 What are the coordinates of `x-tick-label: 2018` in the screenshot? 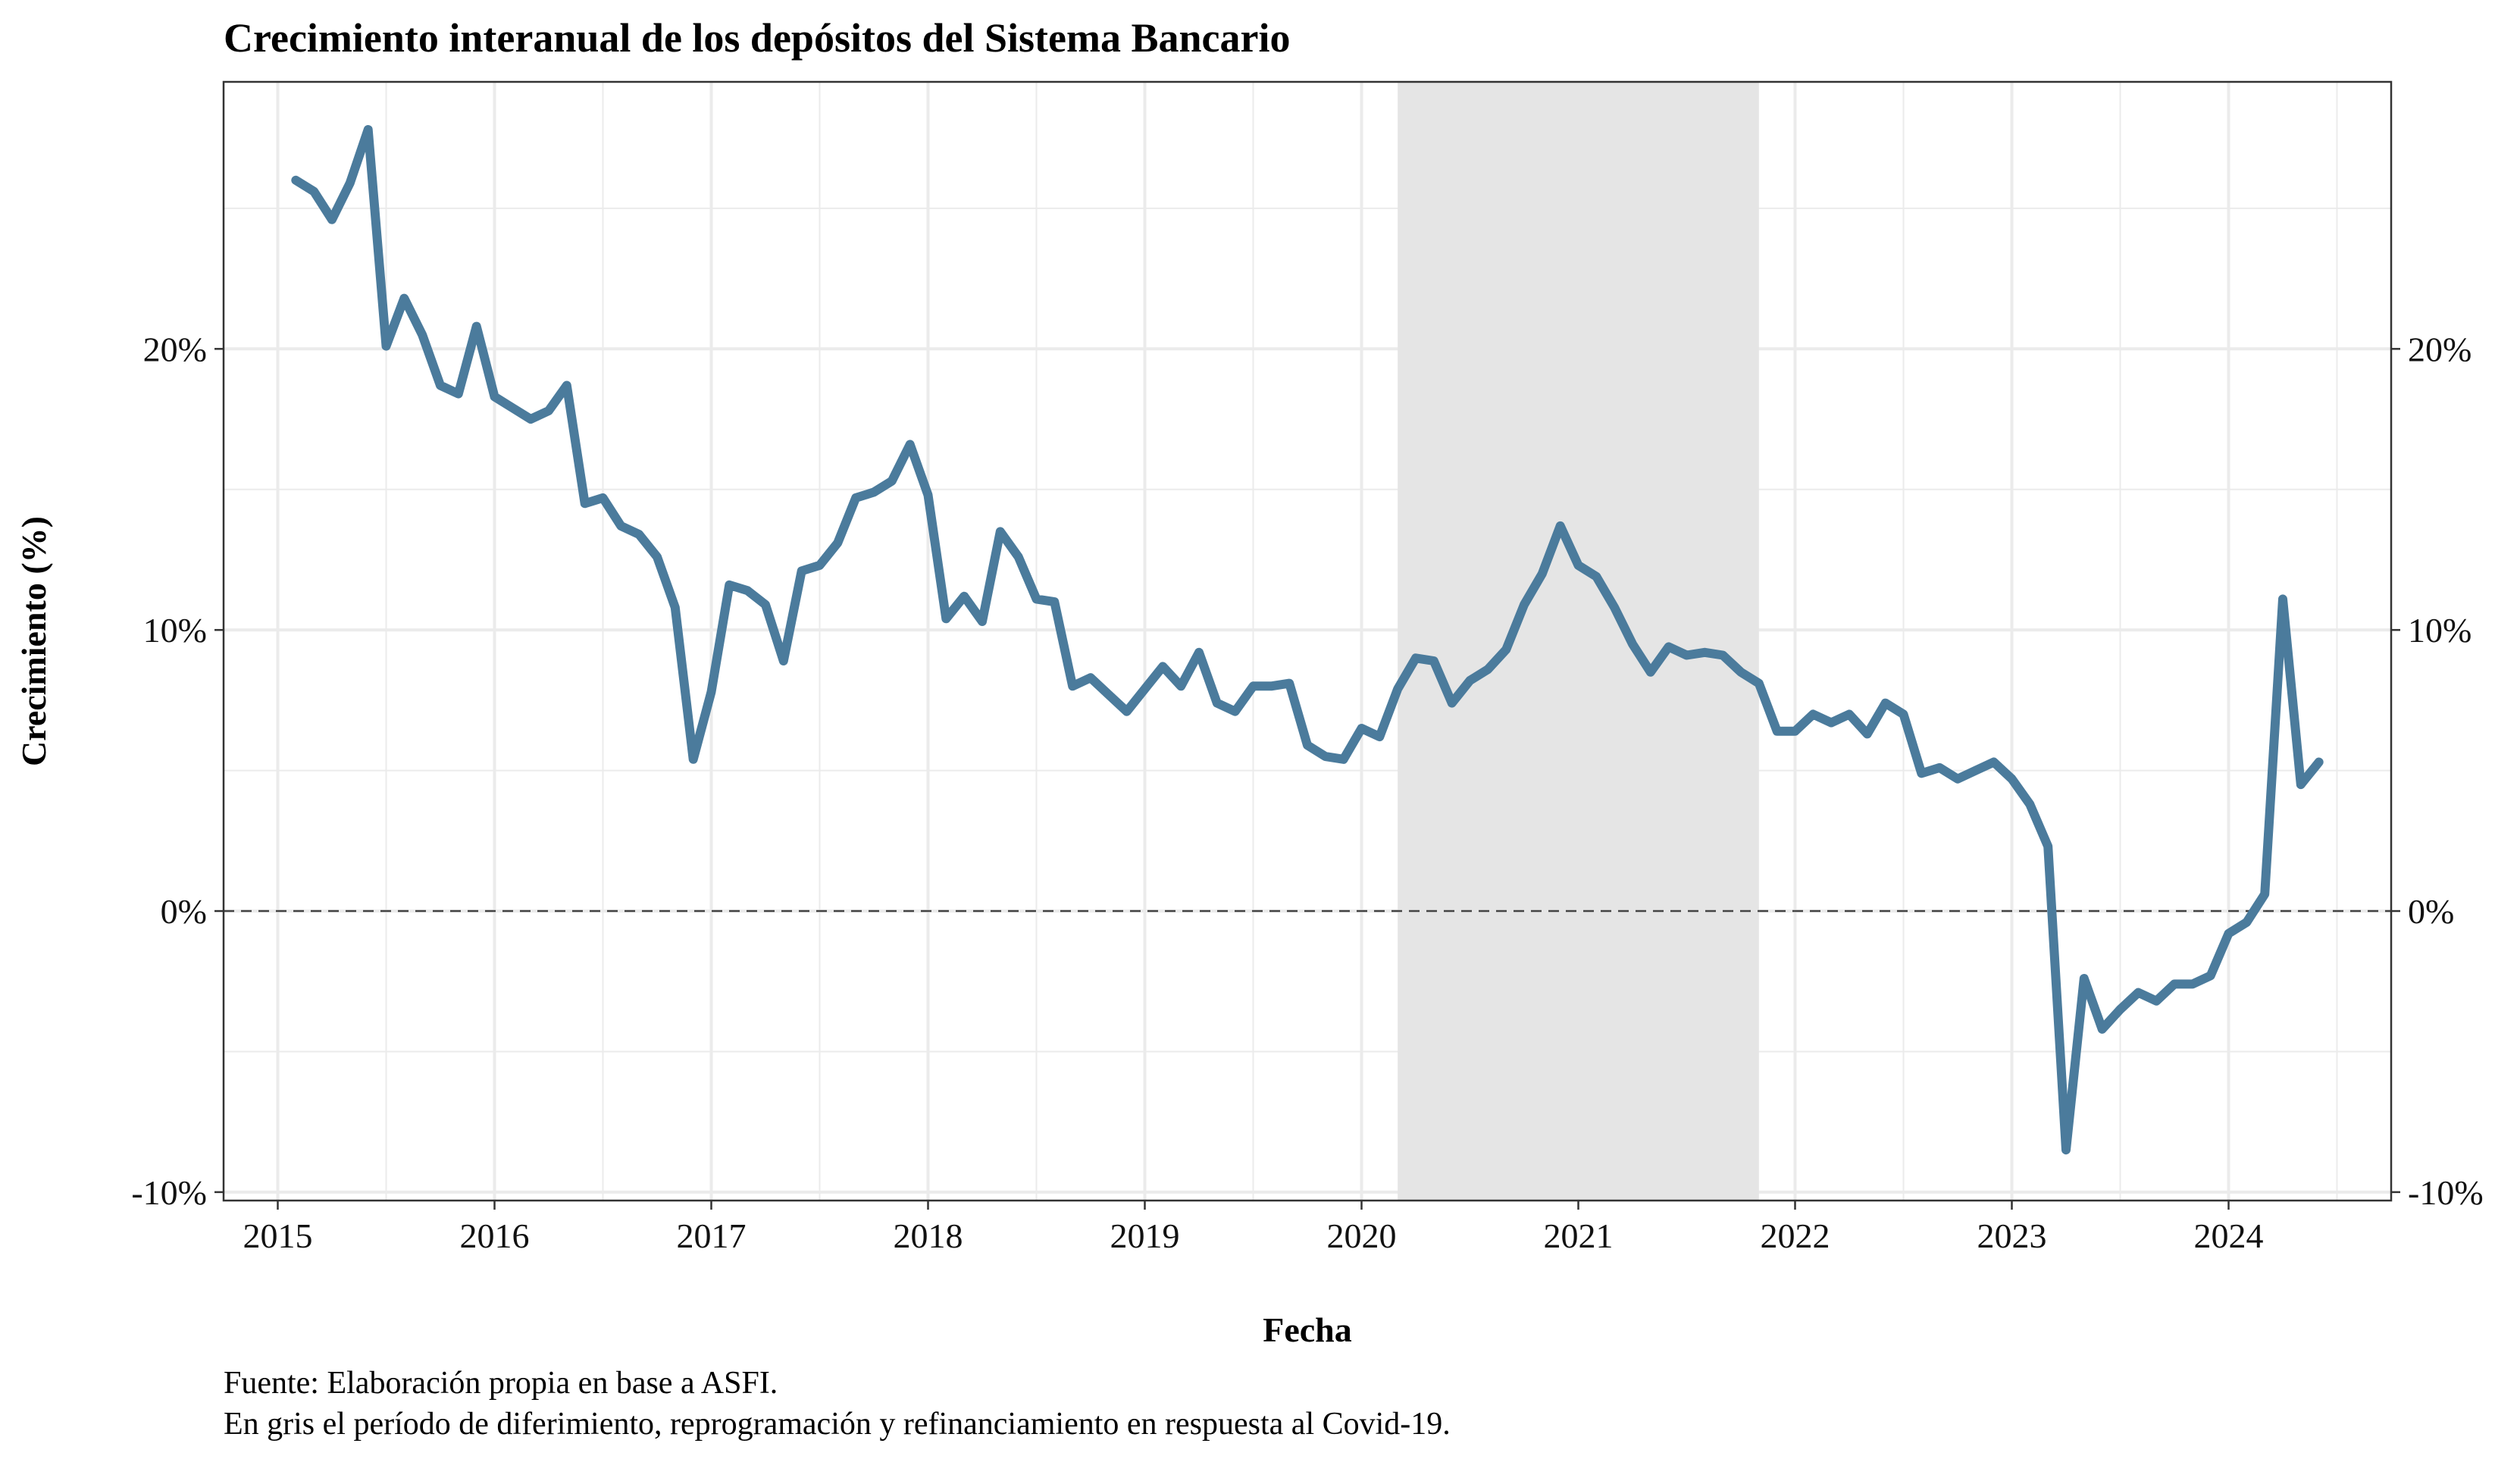 It's located at (929, 1235).